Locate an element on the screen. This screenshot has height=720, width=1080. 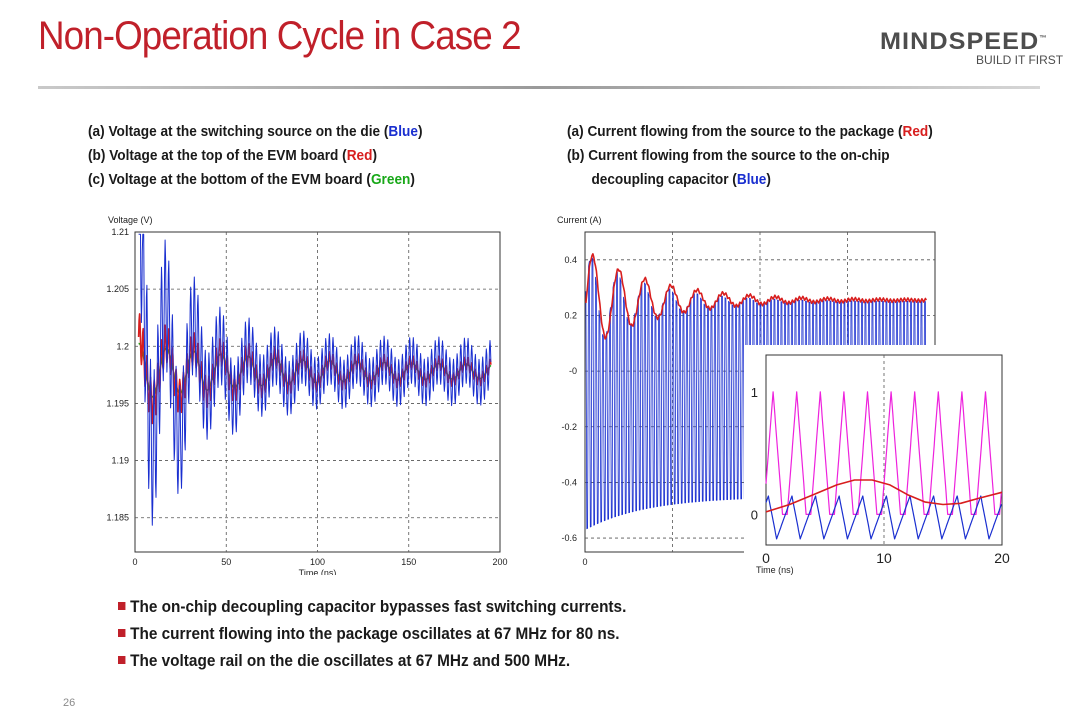
inset-series-red is located at coordinates (884, 496).